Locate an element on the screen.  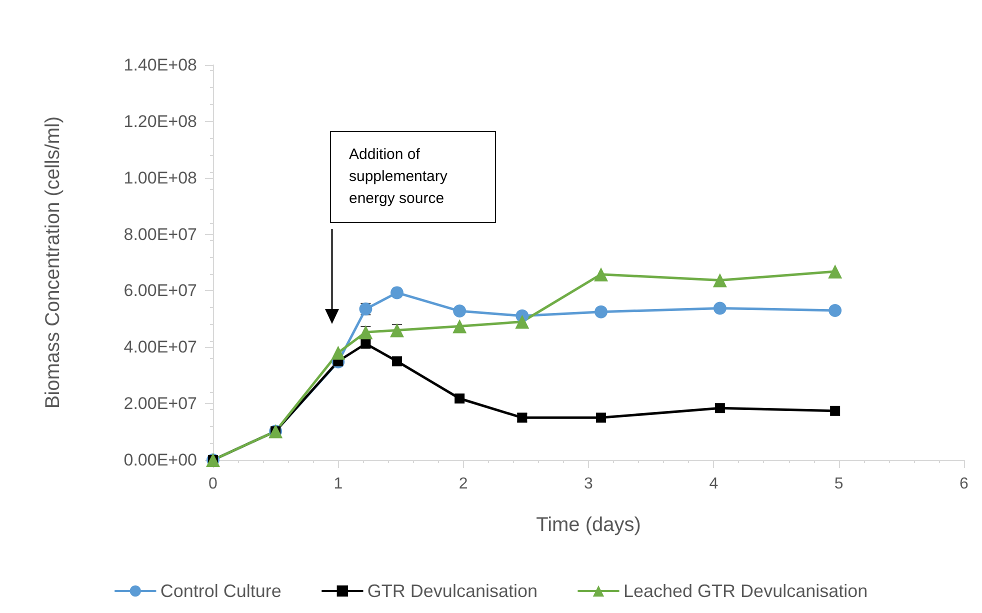
y-tick-label: 4.00E+07 is located at coordinates (160, 347).